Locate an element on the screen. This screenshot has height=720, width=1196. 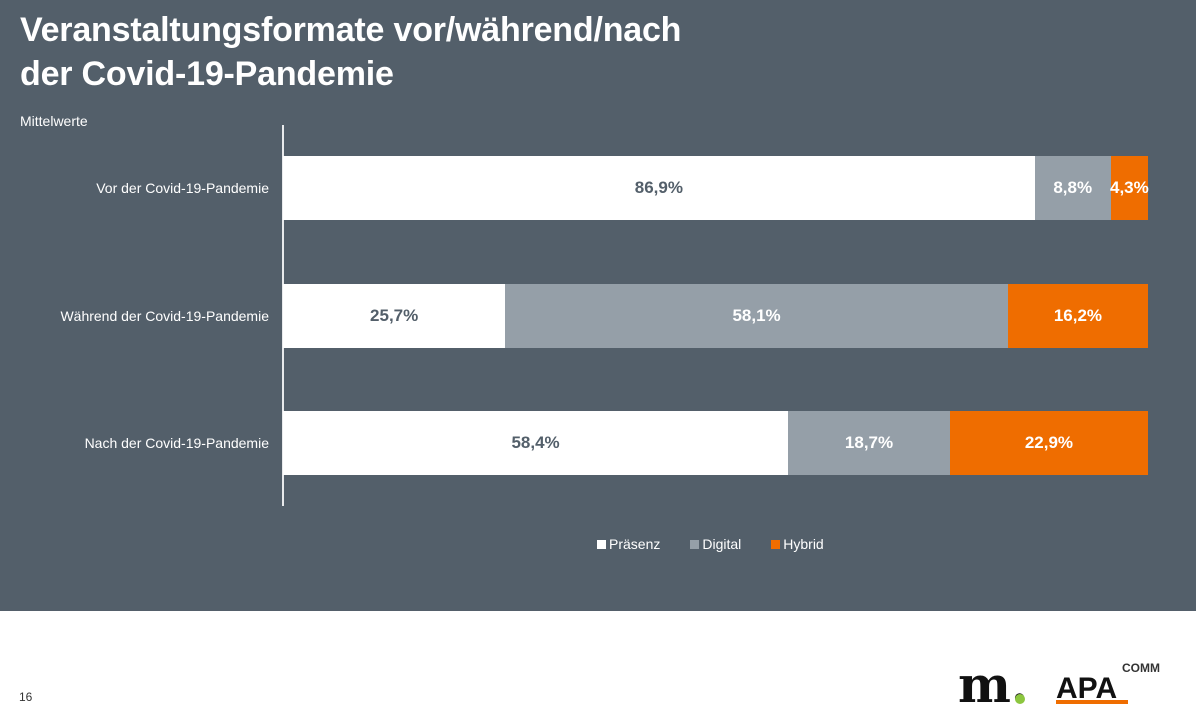
legend-item-hybrid: Hybrid is located at coordinates (797, 544).